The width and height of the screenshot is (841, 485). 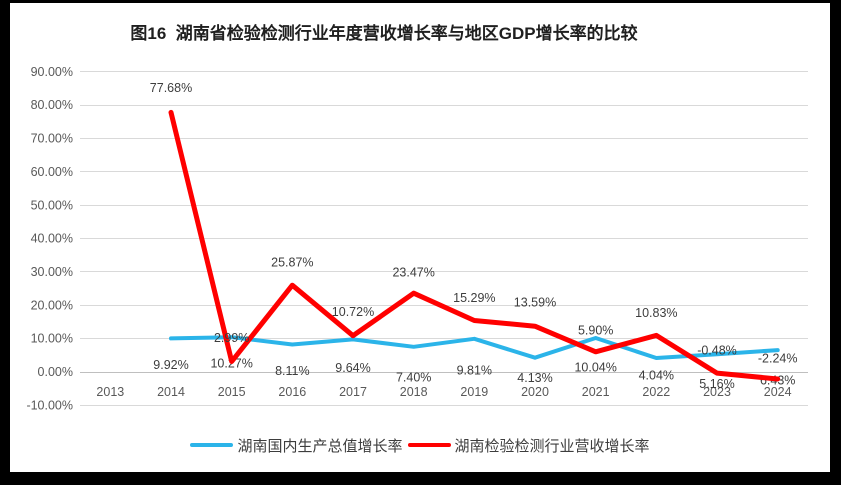 I want to click on data-label: 2.99%, so click(x=231, y=338).